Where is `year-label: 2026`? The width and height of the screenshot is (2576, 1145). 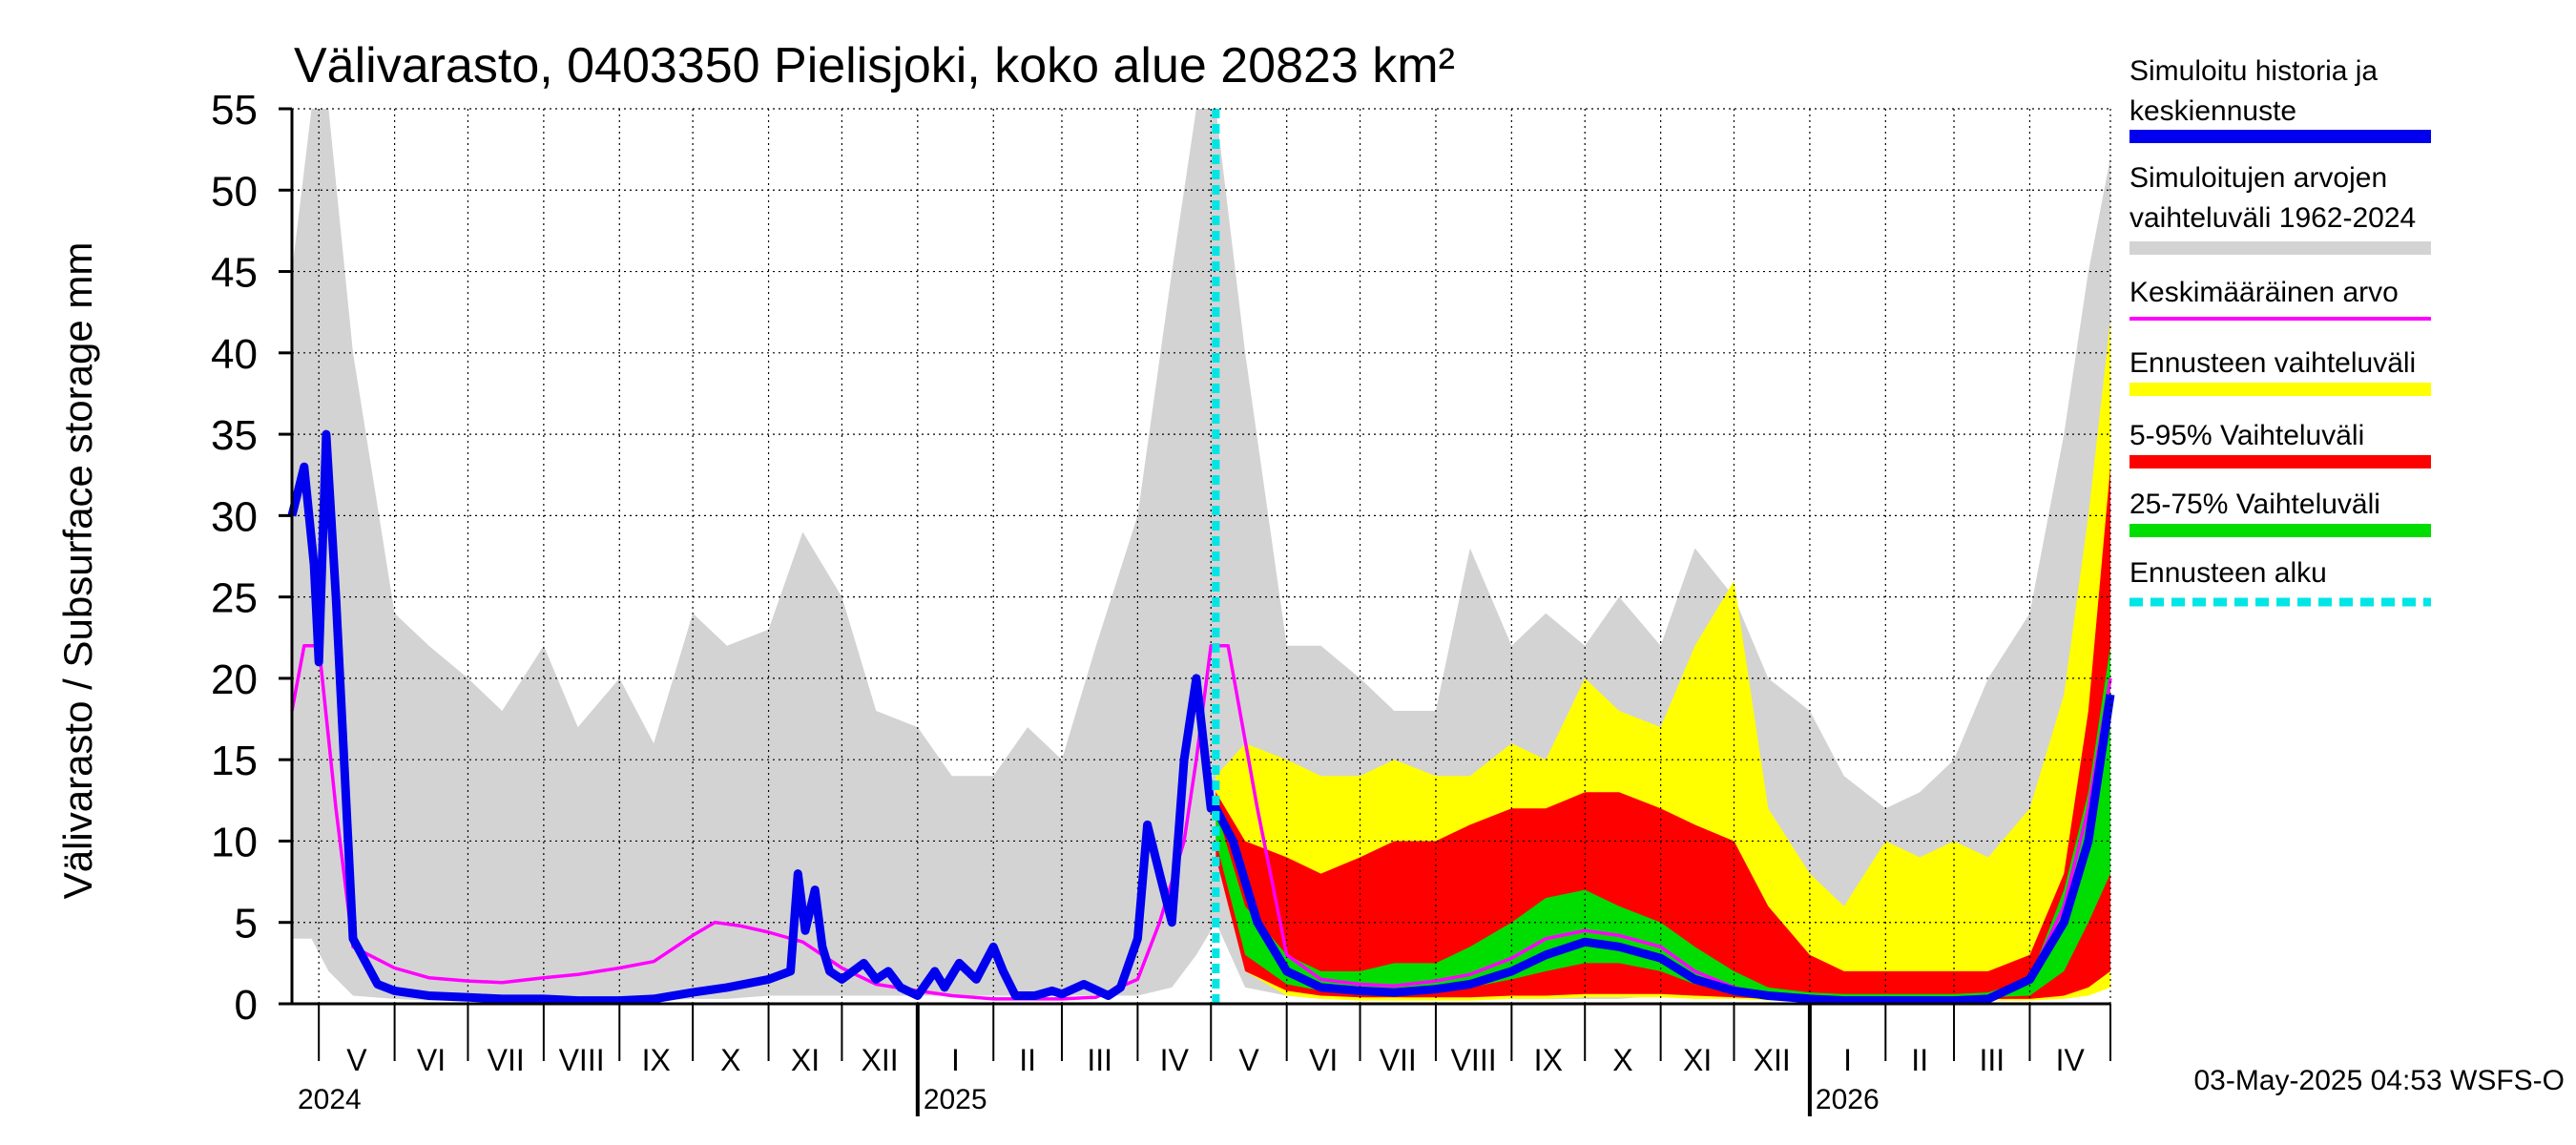
year-label: 2026 is located at coordinates (1848, 1099).